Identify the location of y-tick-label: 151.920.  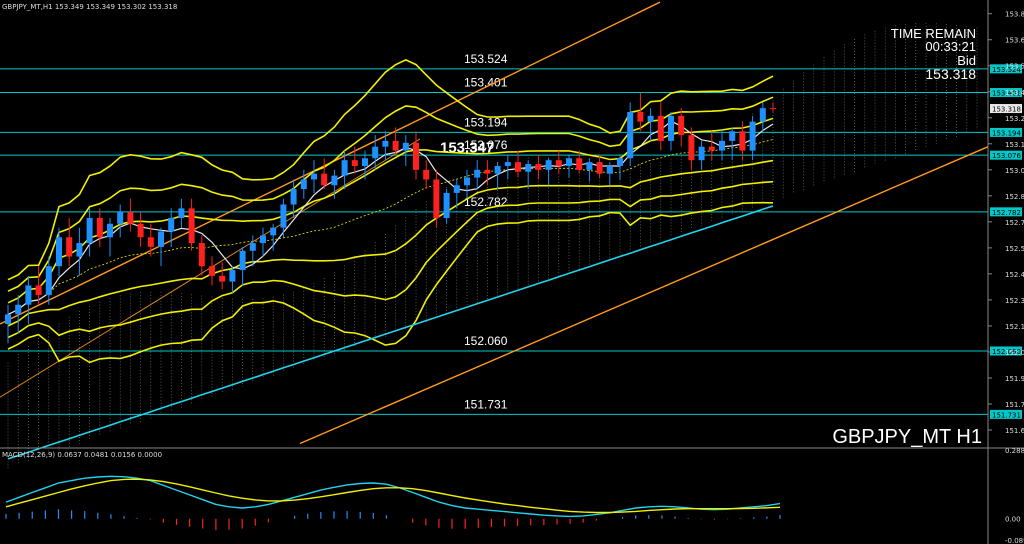
(1014, 379).